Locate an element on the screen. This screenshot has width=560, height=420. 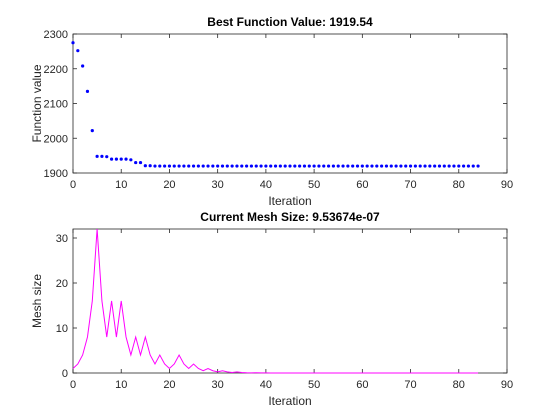
y-tick-label: 2300 is located at coordinates (56, 35).